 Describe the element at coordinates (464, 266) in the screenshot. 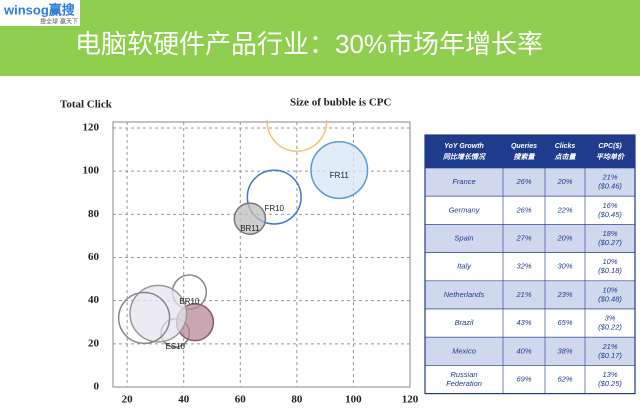

I see `table-cell: Italy` at that location.